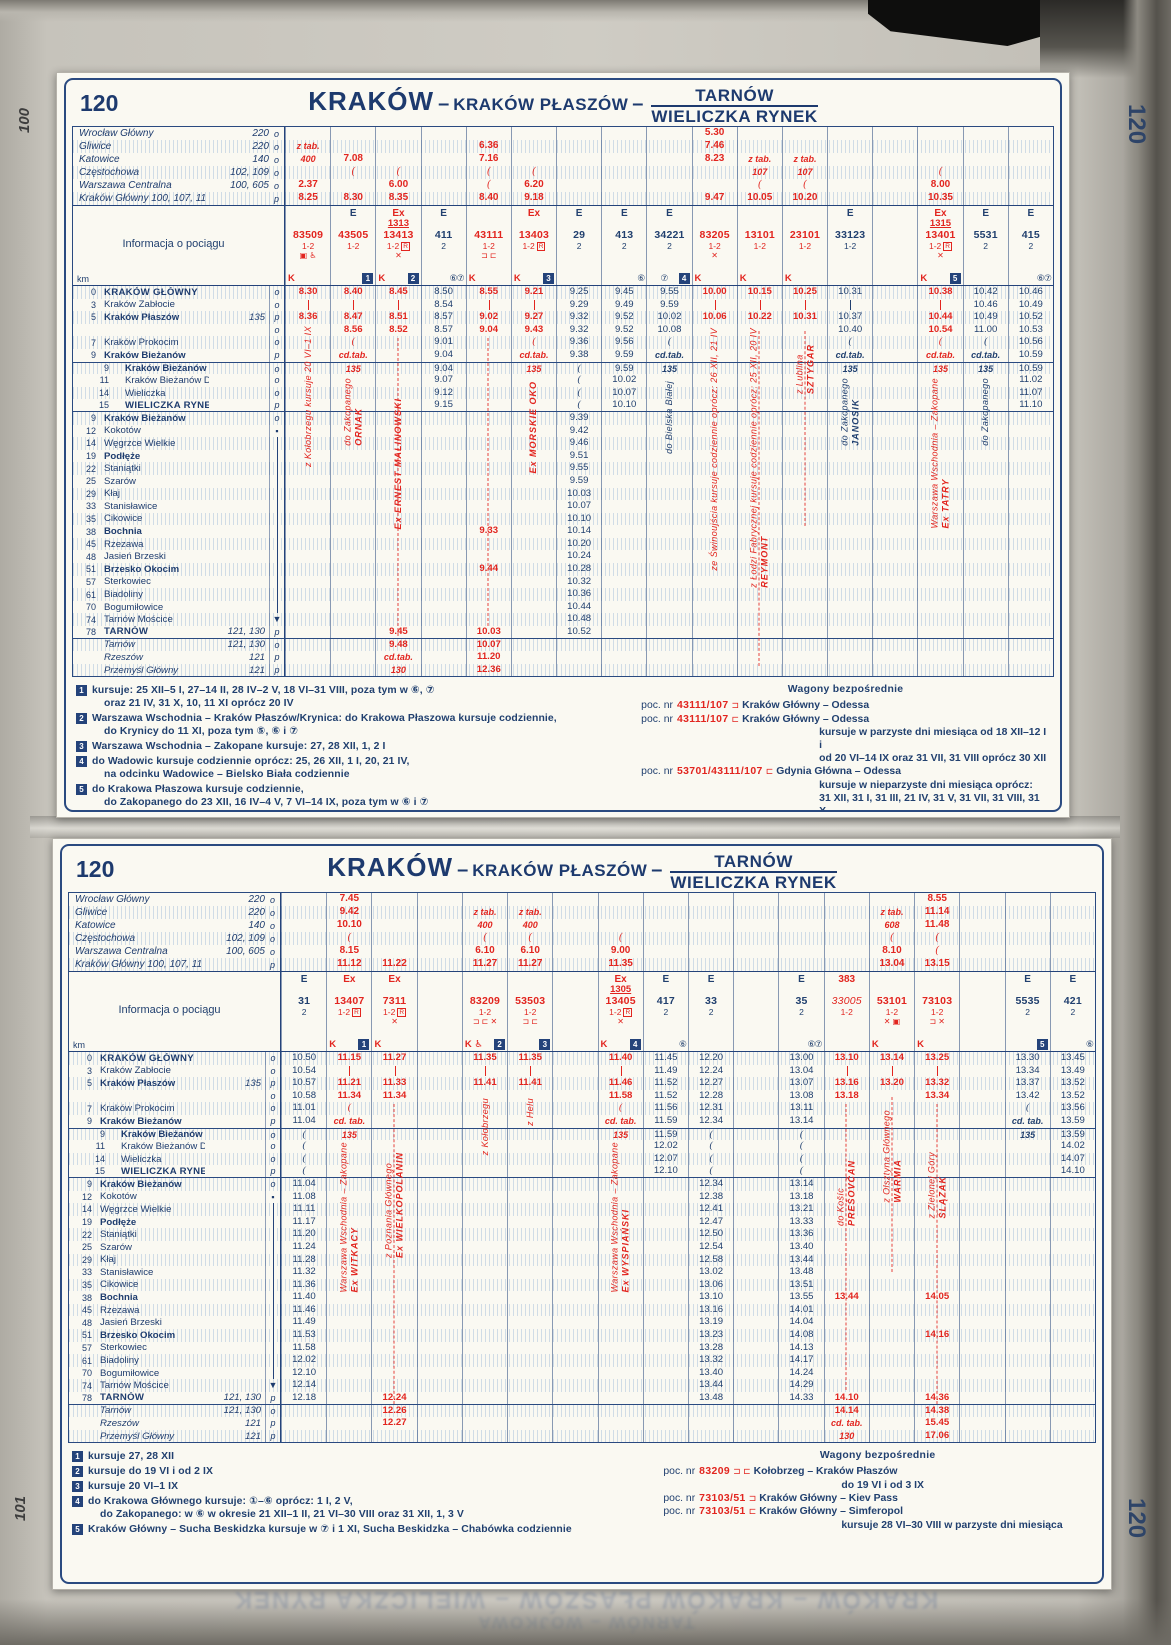  I want to click on time-value: 9.38, so click(579, 354).